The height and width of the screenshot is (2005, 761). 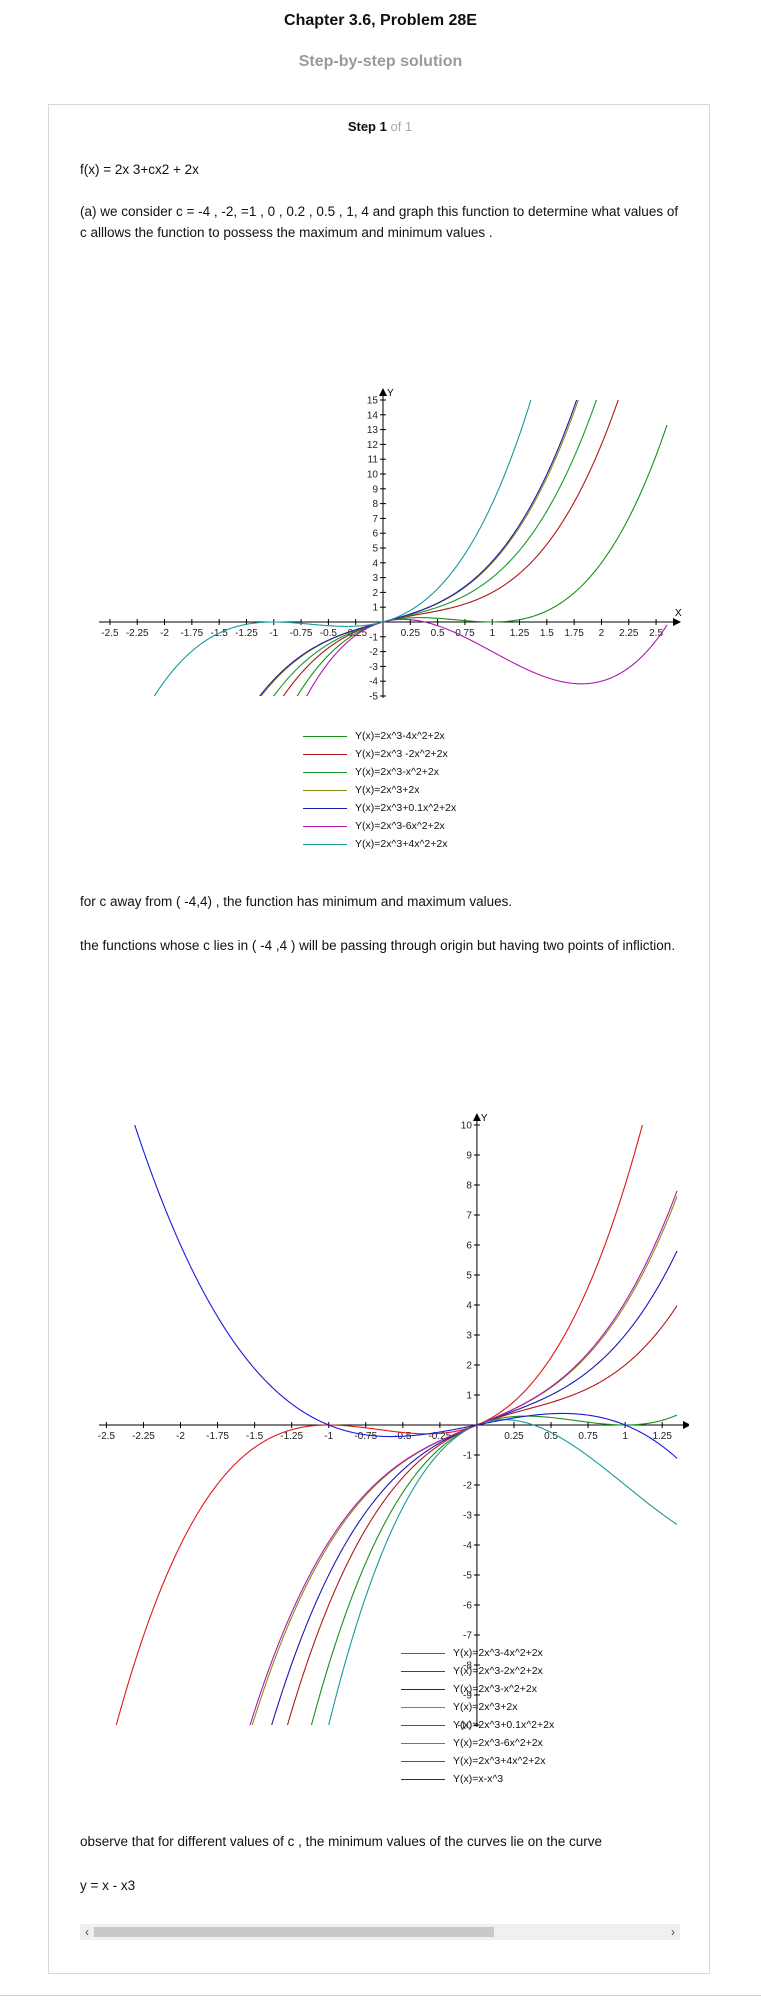 What do you see at coordinates (467, 1636) in the screenshot?
I see `y-tick-label: -7` at bounding box center [467, 1636].